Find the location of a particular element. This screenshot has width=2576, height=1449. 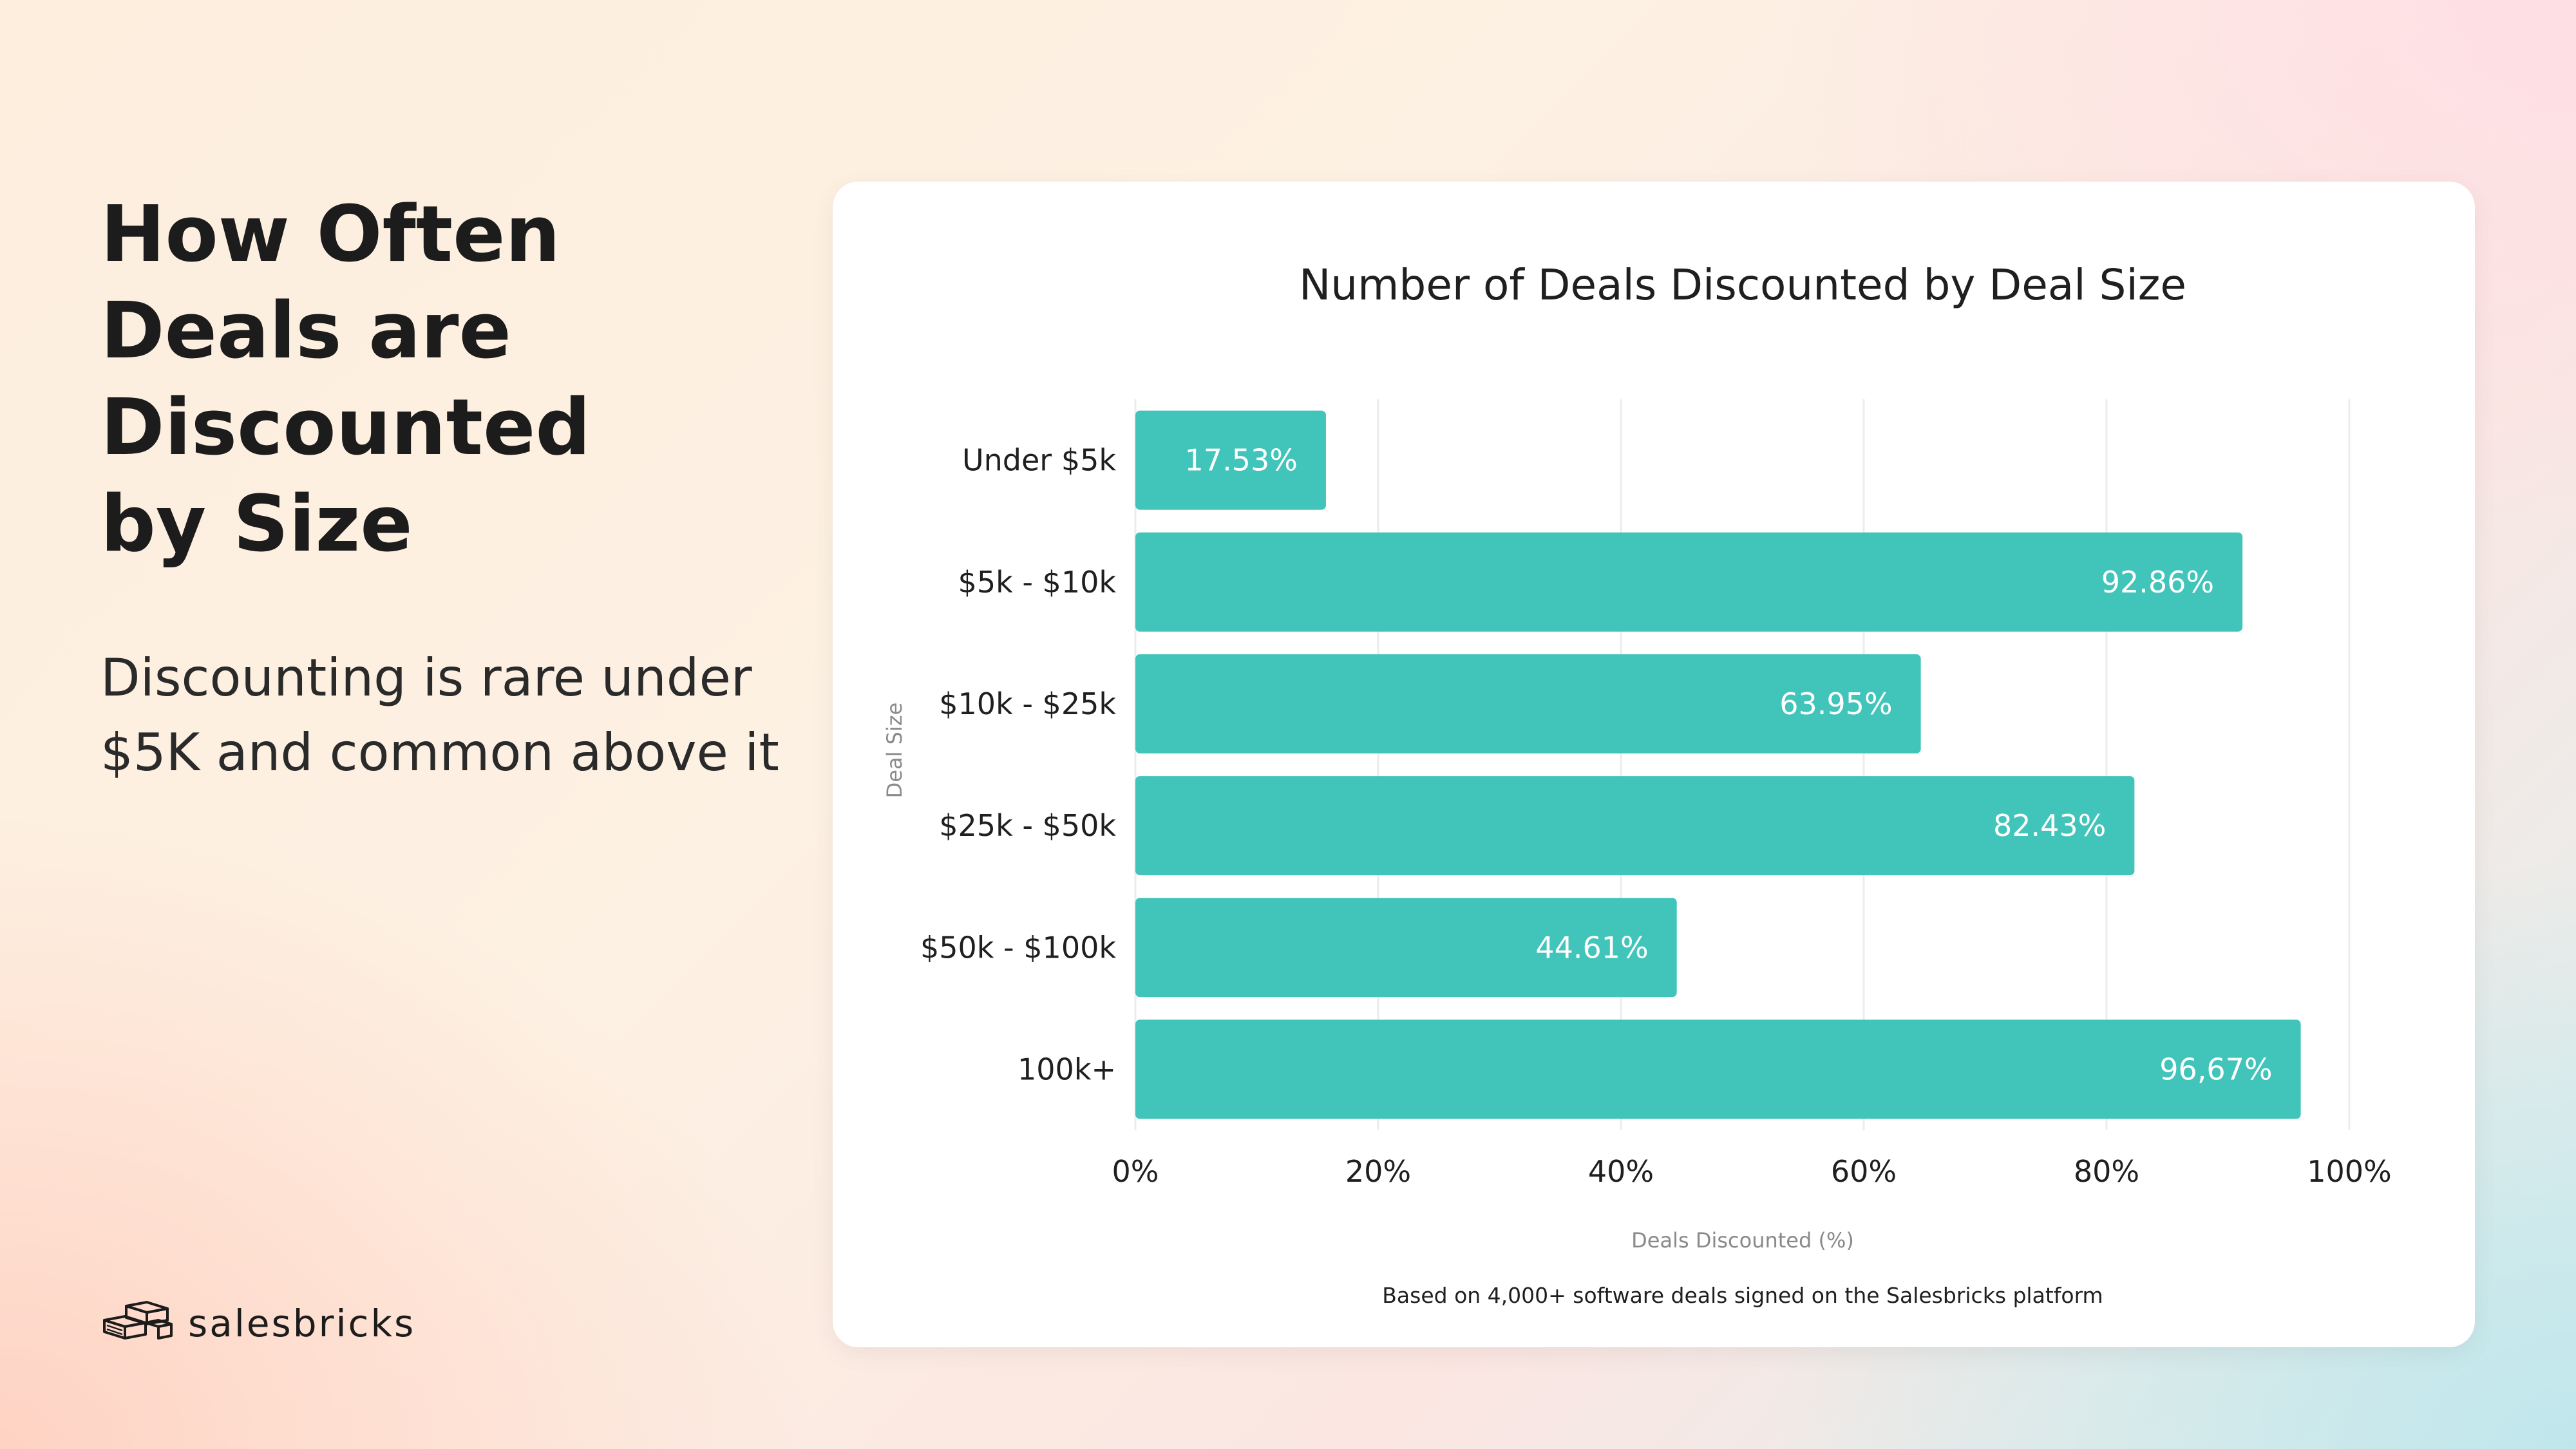

bar-group: Under $5k 17.53% is located at coordinates (1144, 460).